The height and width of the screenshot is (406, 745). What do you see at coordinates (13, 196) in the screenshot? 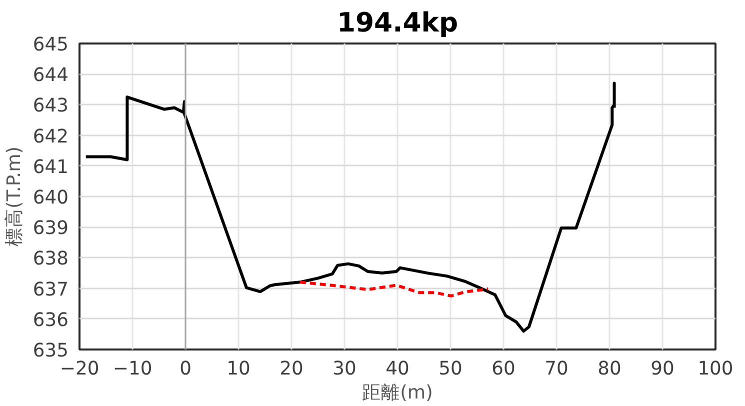
I see `y-axis-title: 標高(T.P.m)` at bounding box center [13, 196].